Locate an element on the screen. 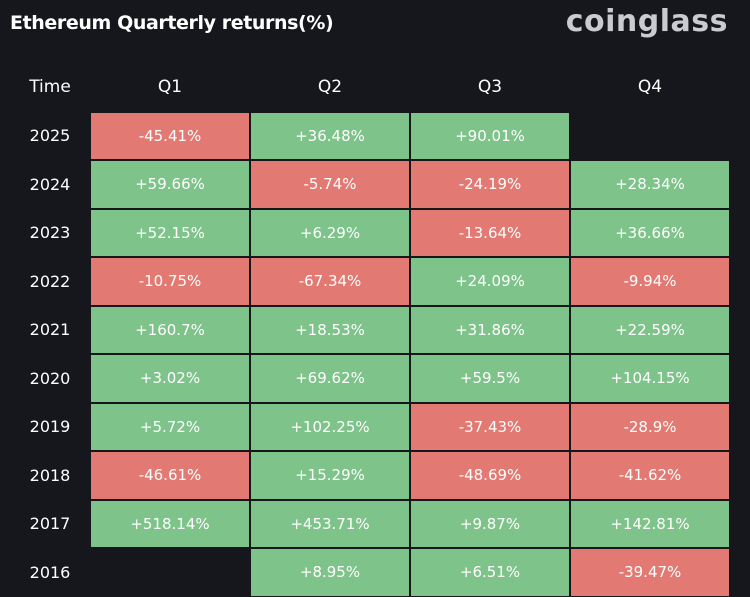 The height and width of the screenshot is (597, 750). year-label: 2020 is located at coordinates (50, 378).